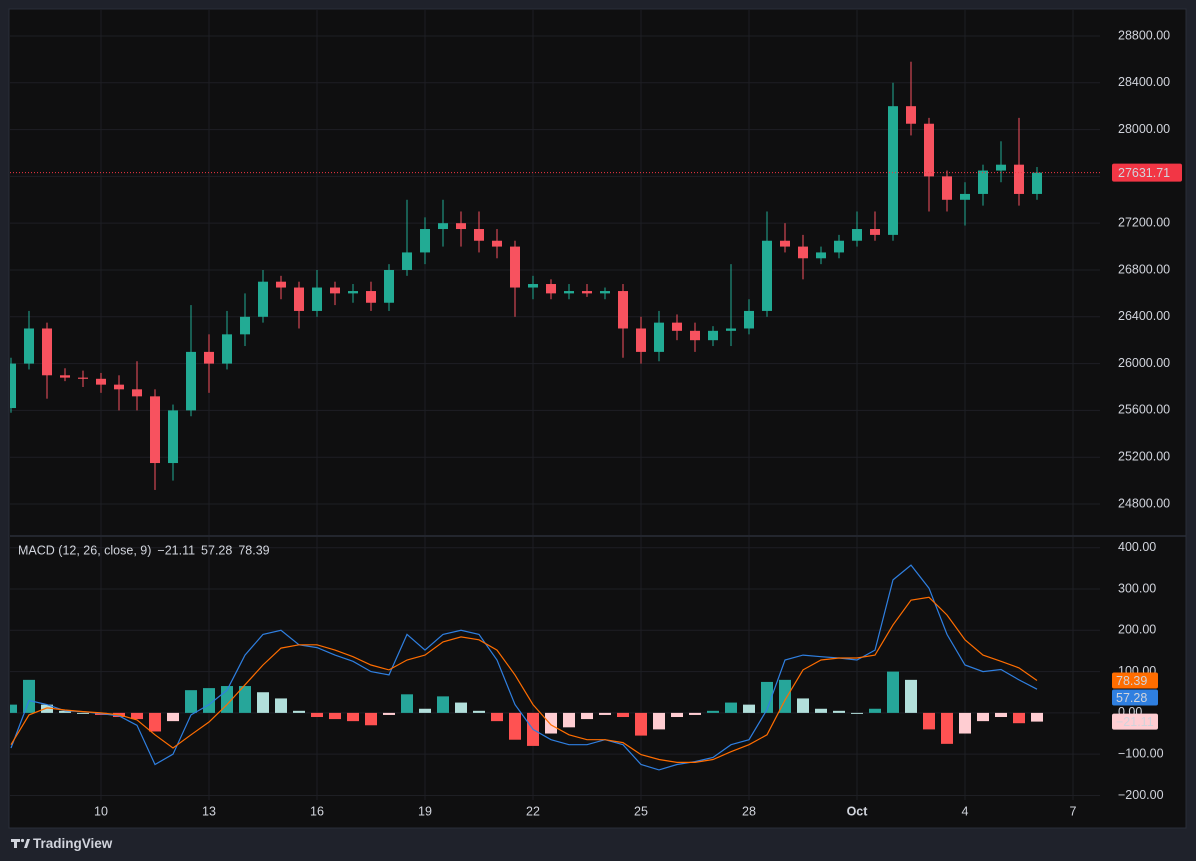  Describe the element at coordinates (84, 550) in the screenshot. I see `indicator-header: MACD (12, 26, close, 9)` at that location.